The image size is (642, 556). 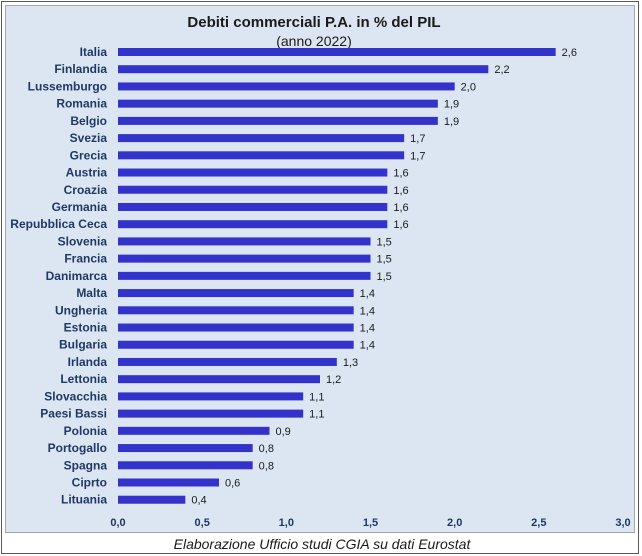 What do you see at coordinates (80, 207) in the screenshot?
I see `category-label: Germania` at bounding box center [80, 207].